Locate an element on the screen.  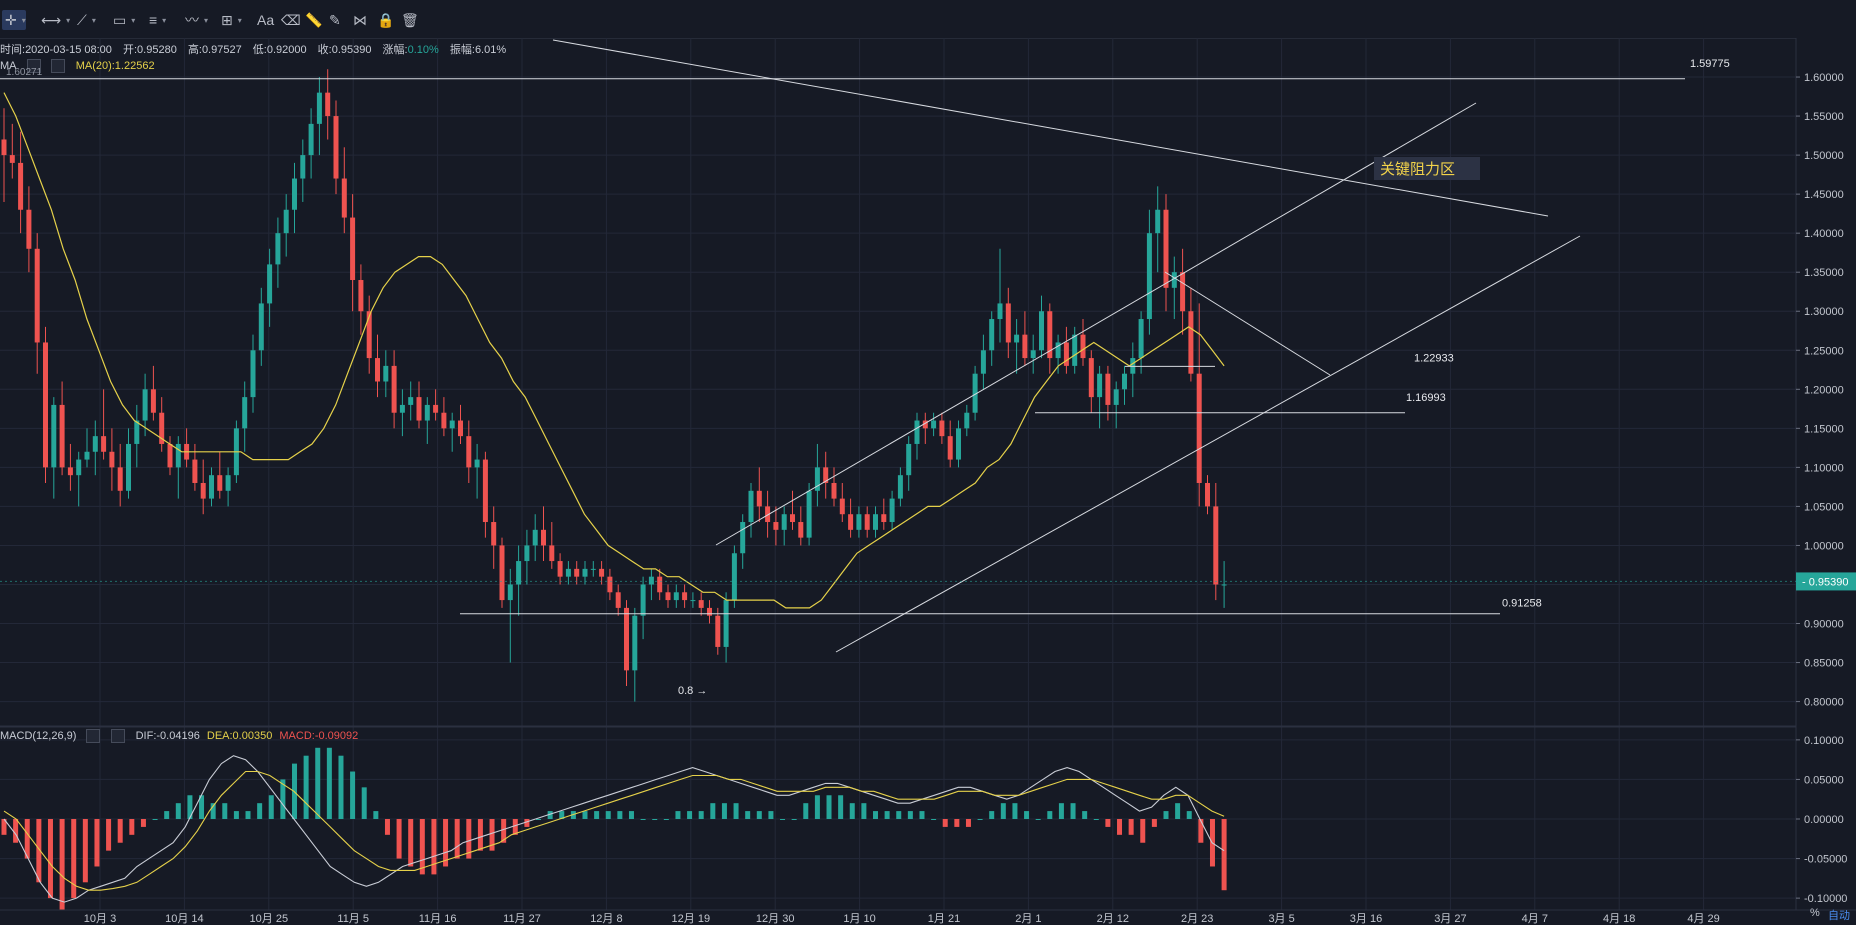
trash-tool: 🗑 is located at coordinates (410, 20).